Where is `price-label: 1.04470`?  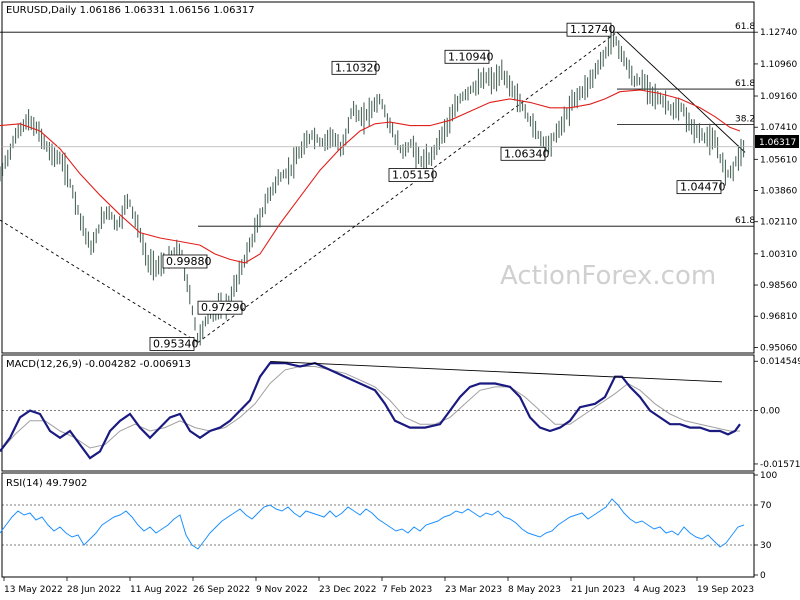 price-label: 1.04470 is located at coordinates (701, 187).